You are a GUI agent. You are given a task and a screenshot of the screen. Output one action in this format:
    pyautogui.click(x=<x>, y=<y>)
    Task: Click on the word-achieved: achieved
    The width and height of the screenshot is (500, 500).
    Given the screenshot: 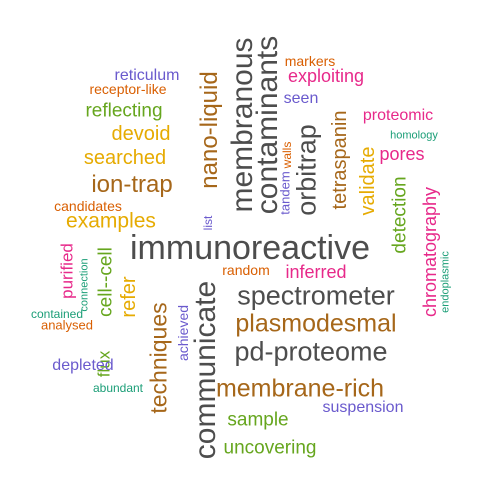 What is the action you would take?
    pyautogui.click(x=183, y=333)
    